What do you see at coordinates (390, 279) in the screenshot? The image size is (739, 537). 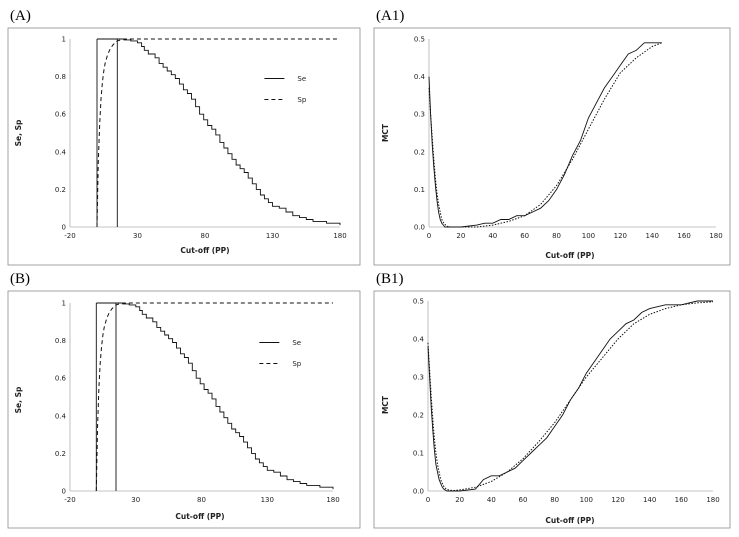 I see `panel-label: (B1)` at bounding box center [390, 279].